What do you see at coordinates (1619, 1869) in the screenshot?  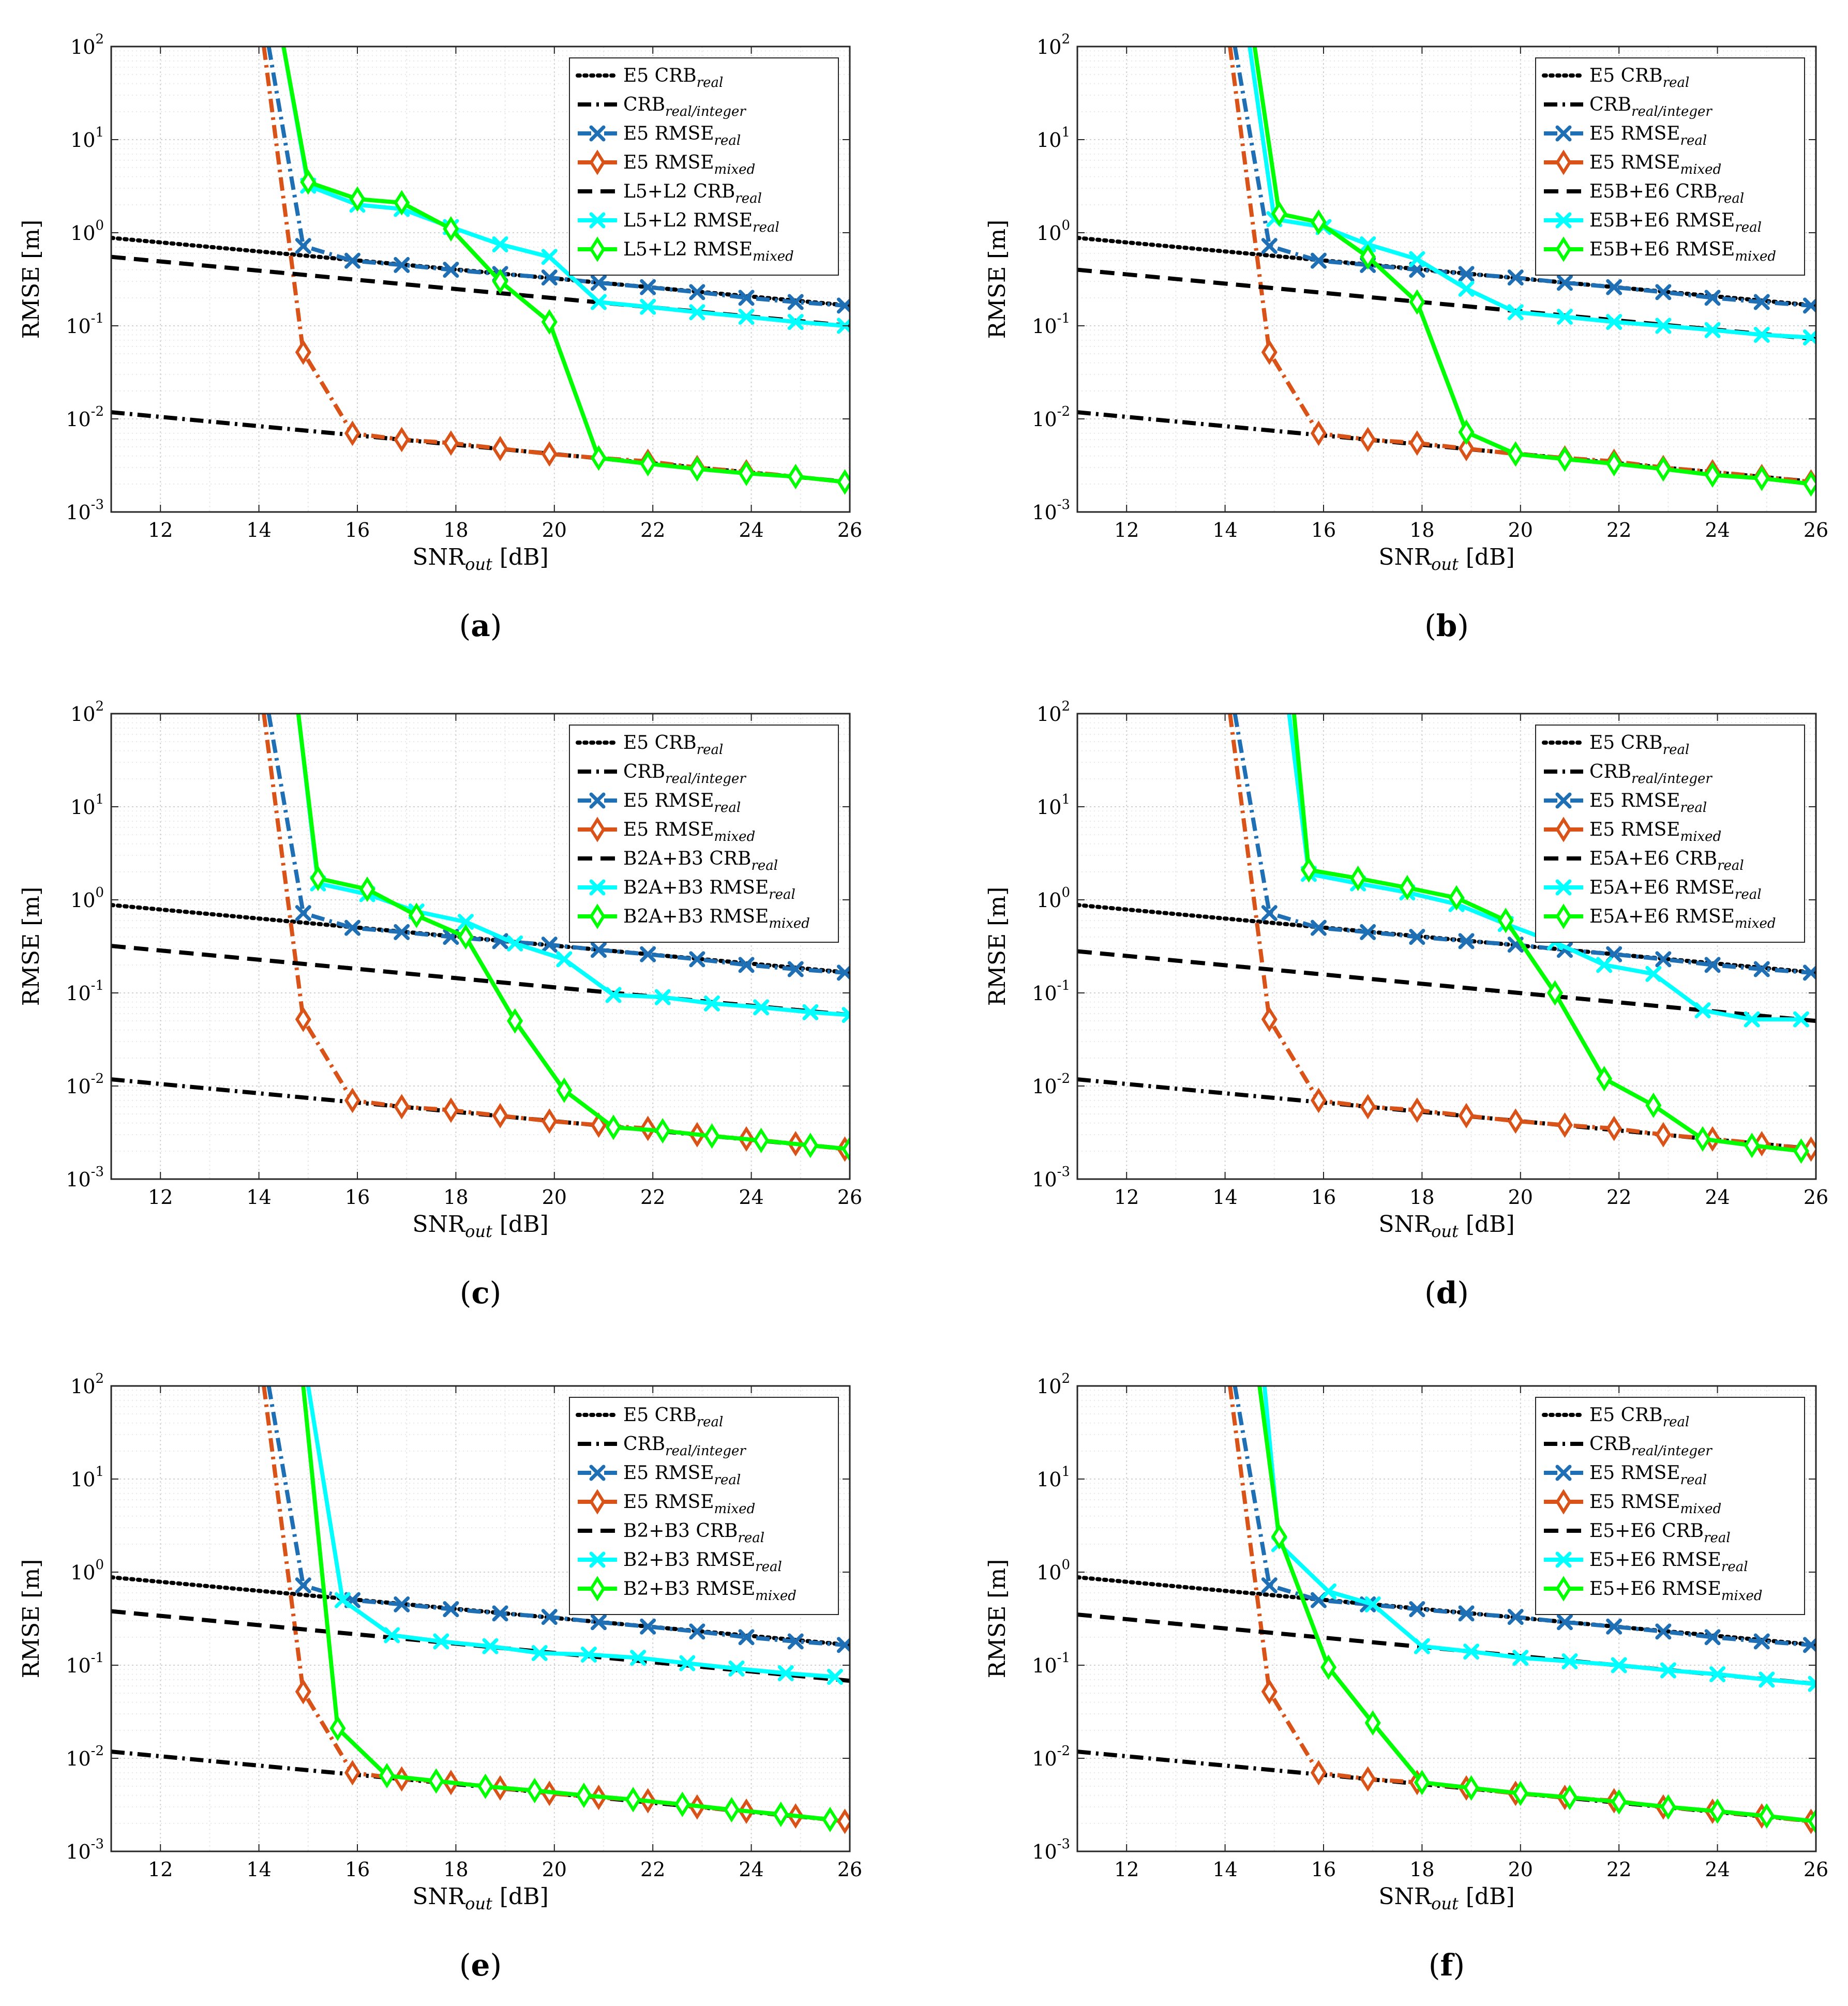 I see `x-tick-label: 22` at bounding box center [1619, 1869].